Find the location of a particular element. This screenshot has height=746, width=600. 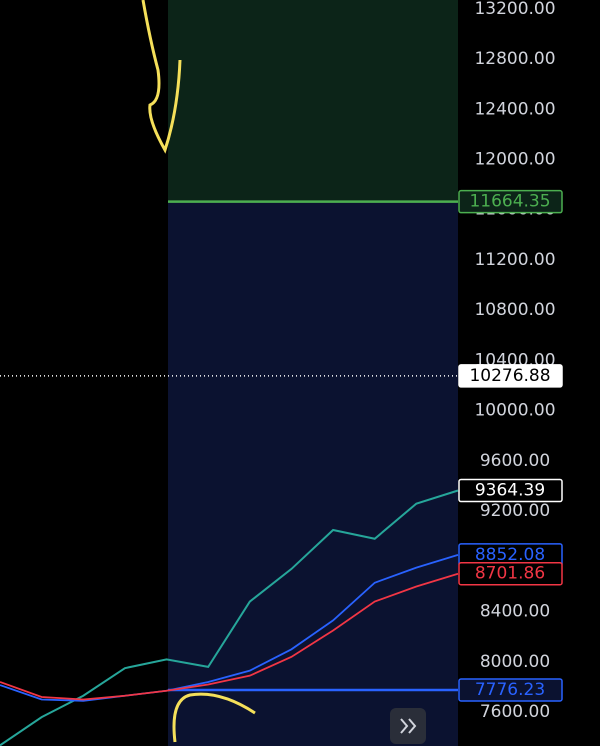

profit-zone is located at coordinates (313, 101).